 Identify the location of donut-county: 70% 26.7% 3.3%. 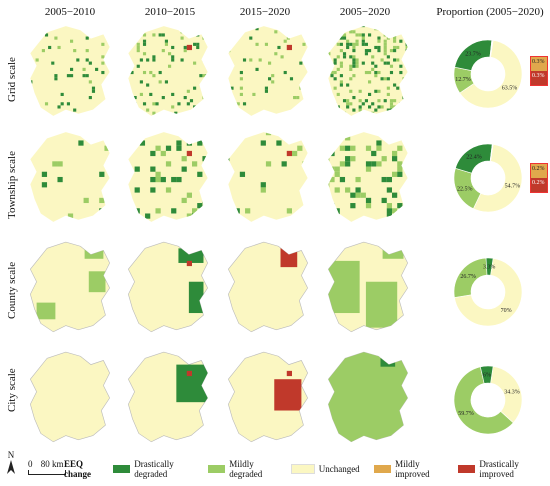
(488, 292).